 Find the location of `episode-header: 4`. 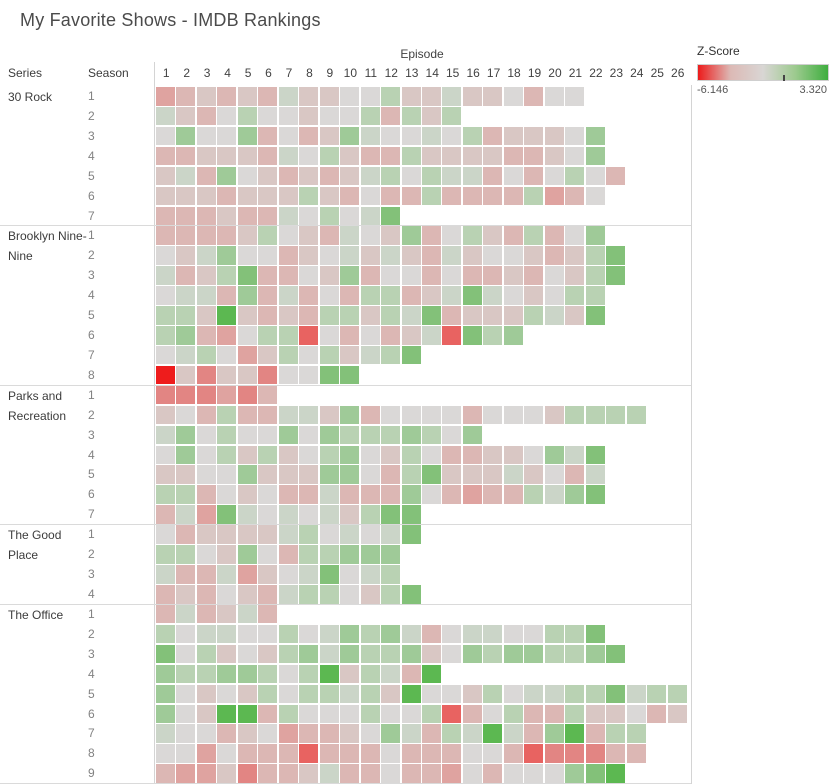

episode-header: 4 is located at coordinates (227, 73).